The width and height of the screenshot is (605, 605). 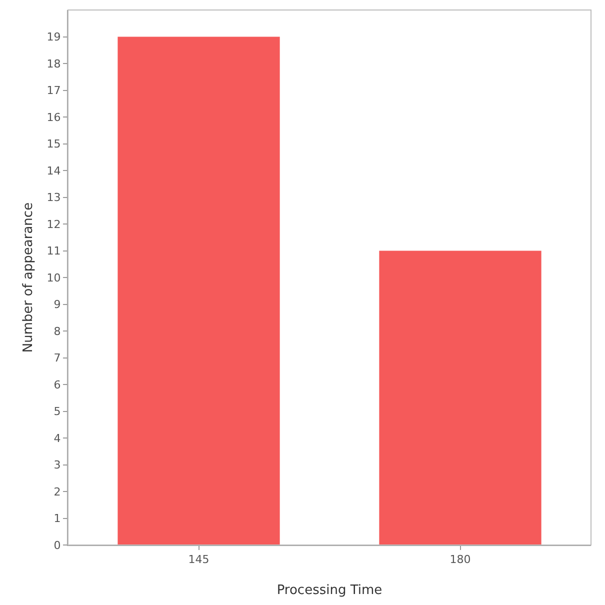 I want to click on x-tick-label: 180, so click(x=460, y=559).